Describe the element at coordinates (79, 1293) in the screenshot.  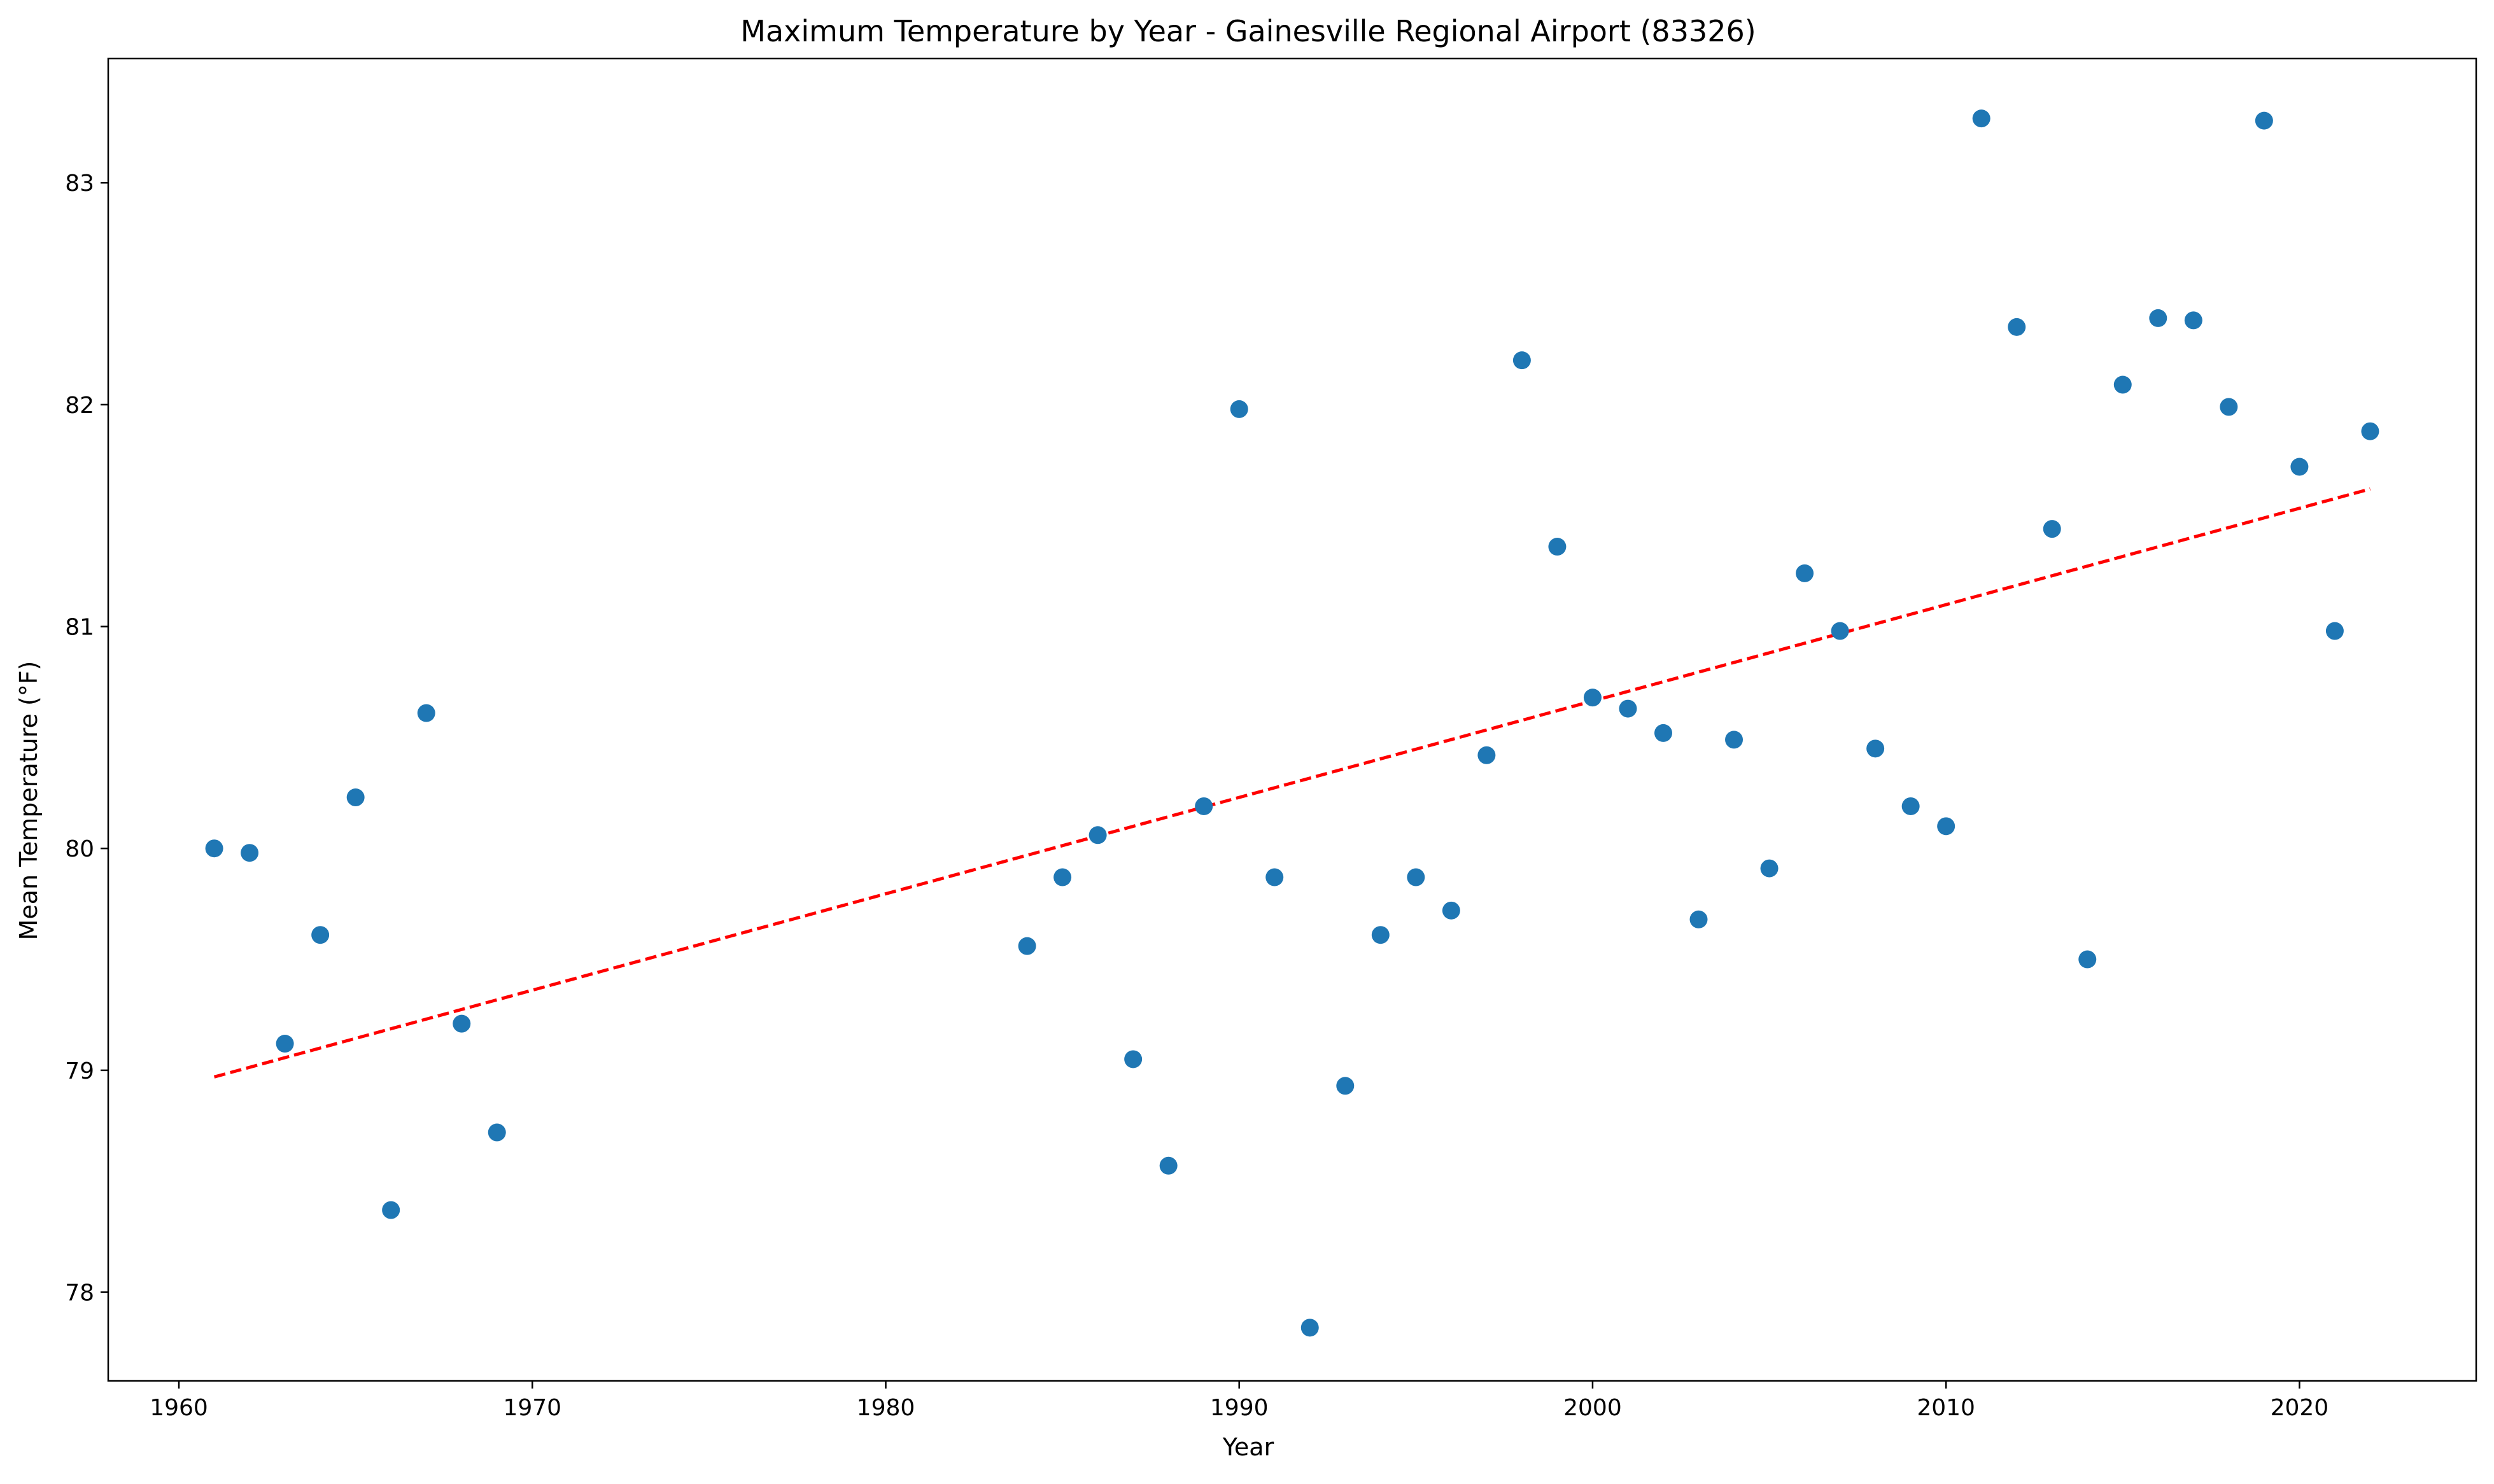
I see `y-tick-label: 78` at that location.